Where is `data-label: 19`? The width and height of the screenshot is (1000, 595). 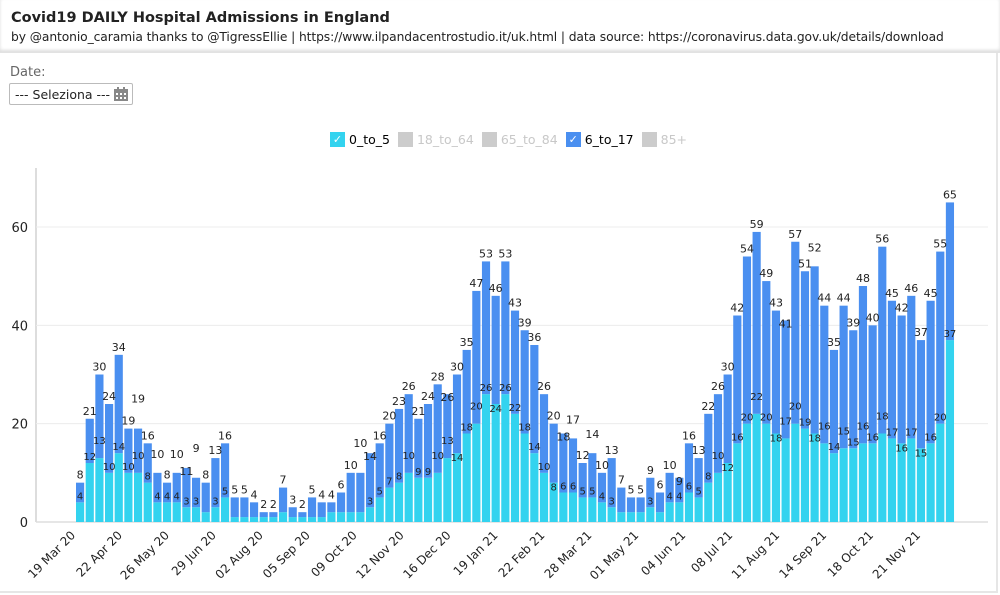 data-label: 19 is located at coordinates (805, 423).